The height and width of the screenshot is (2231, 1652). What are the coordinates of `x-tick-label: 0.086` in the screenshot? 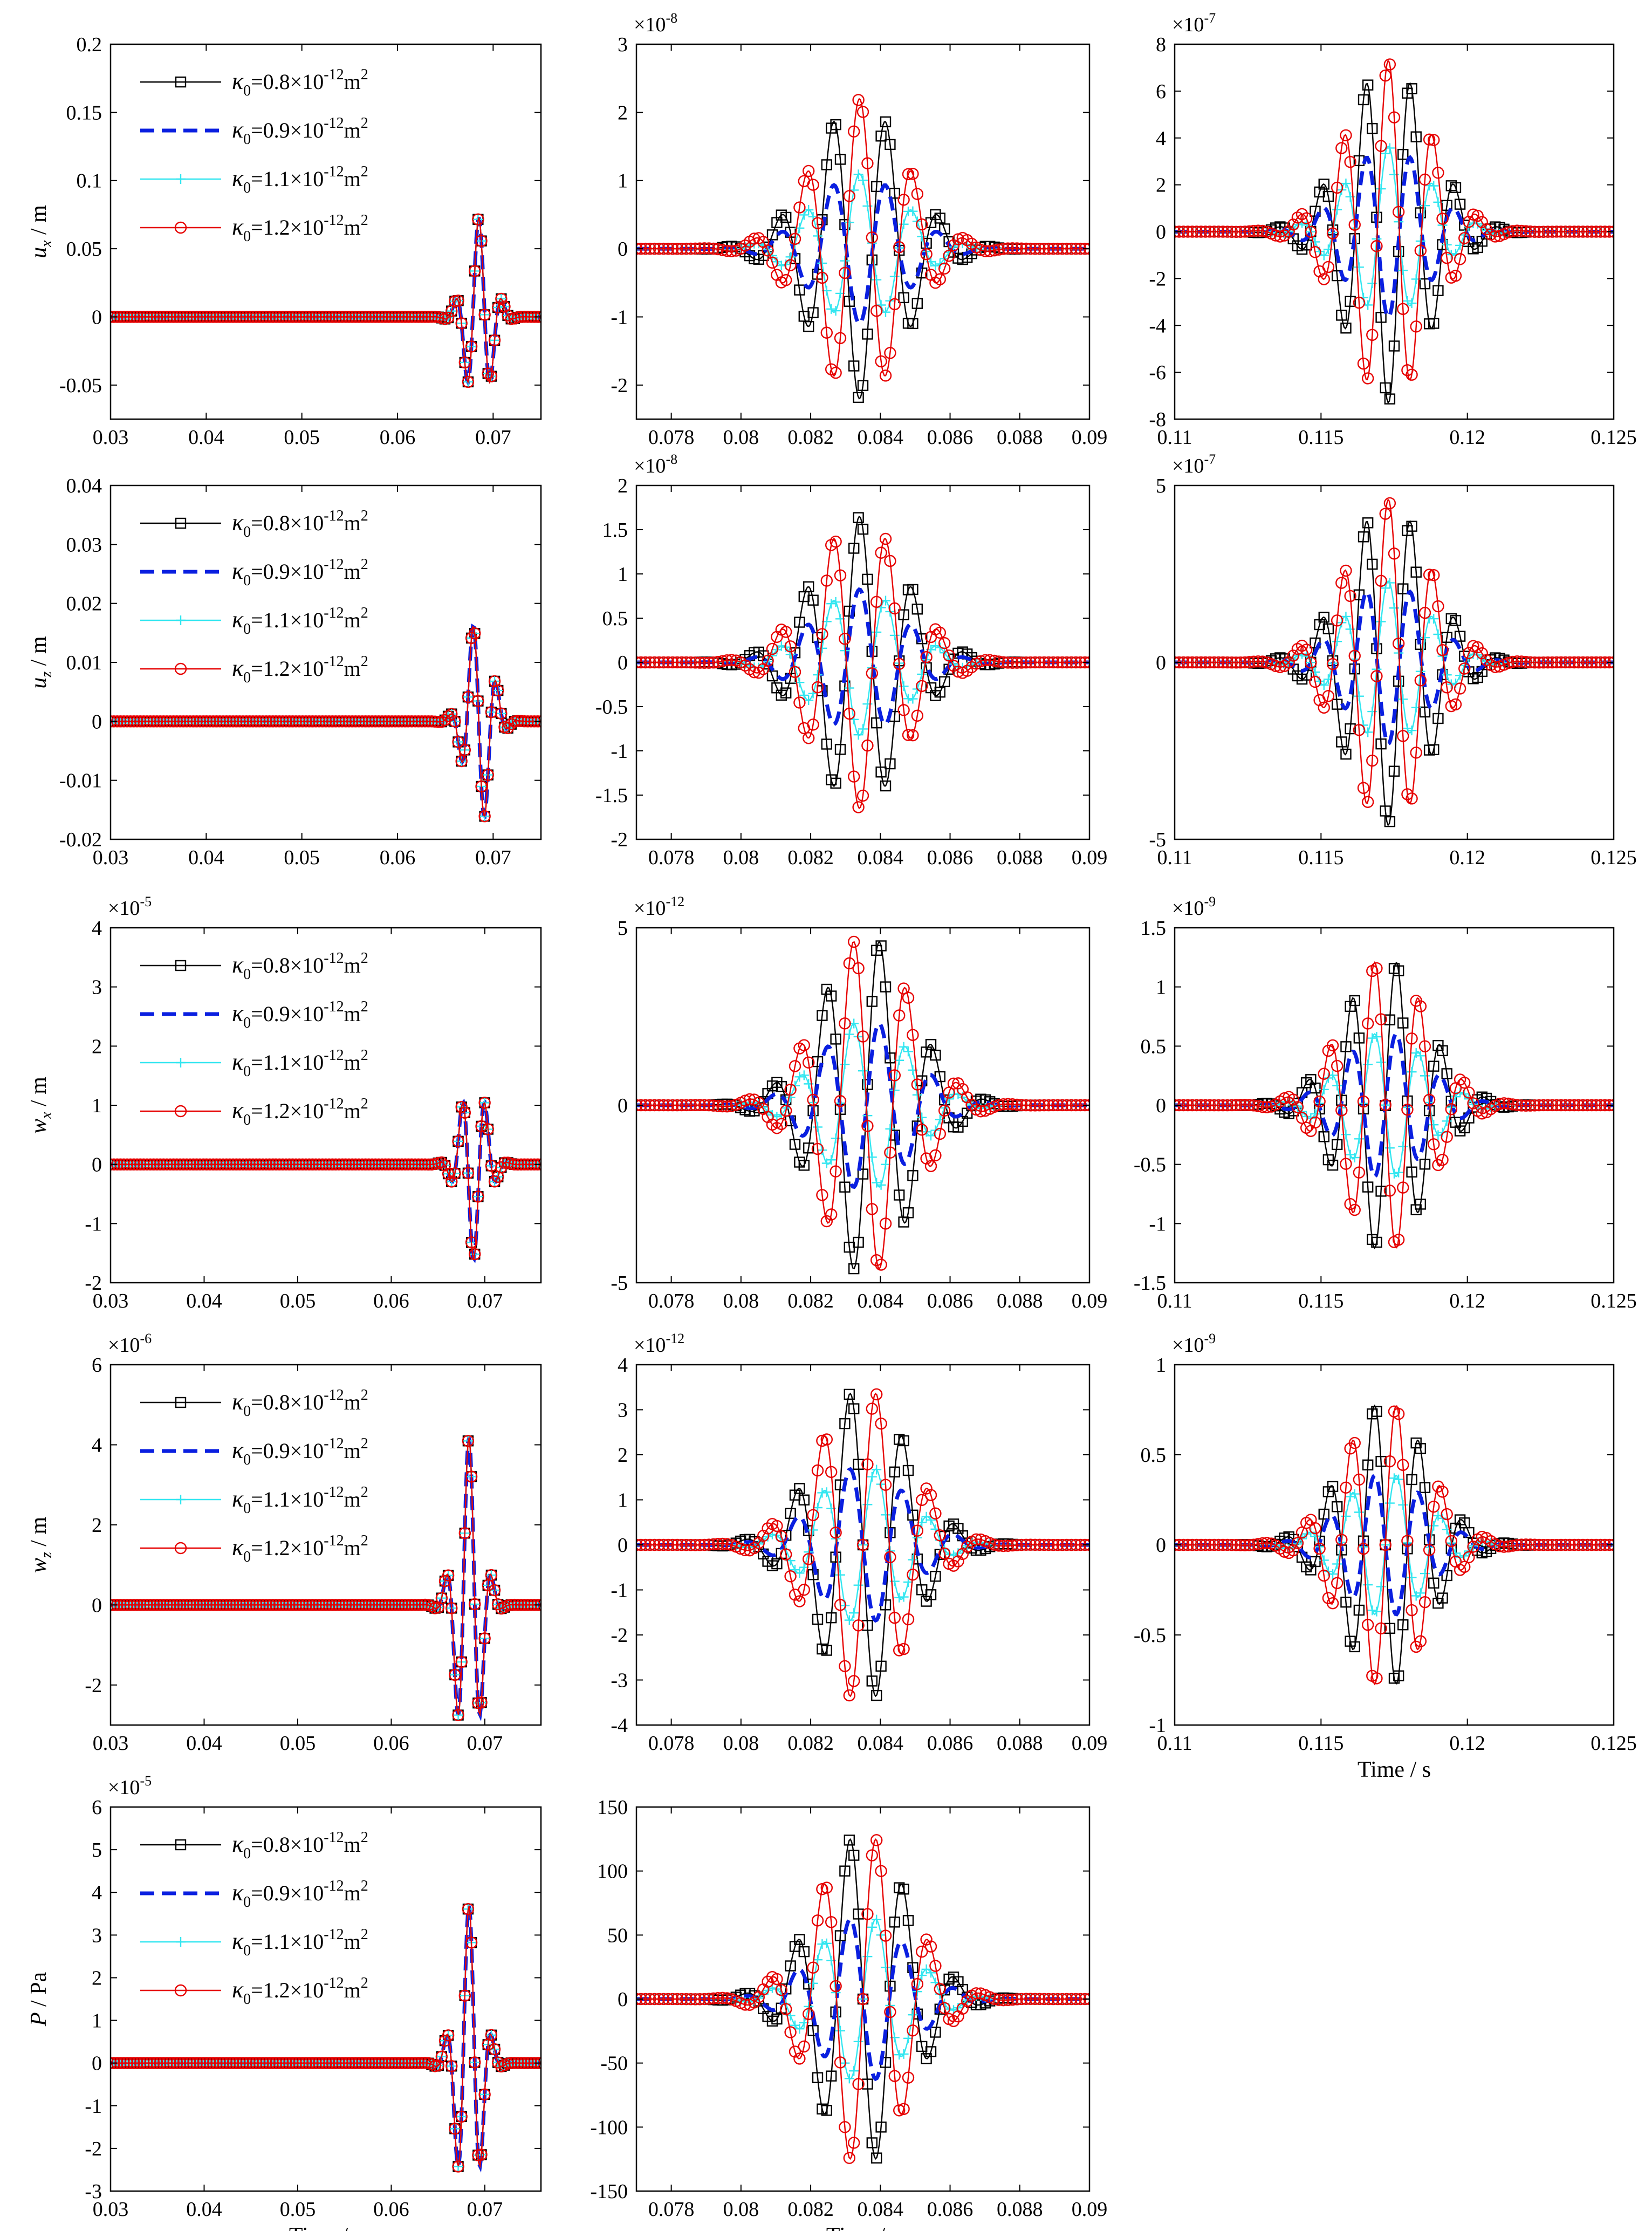 It's located at (951, 857).